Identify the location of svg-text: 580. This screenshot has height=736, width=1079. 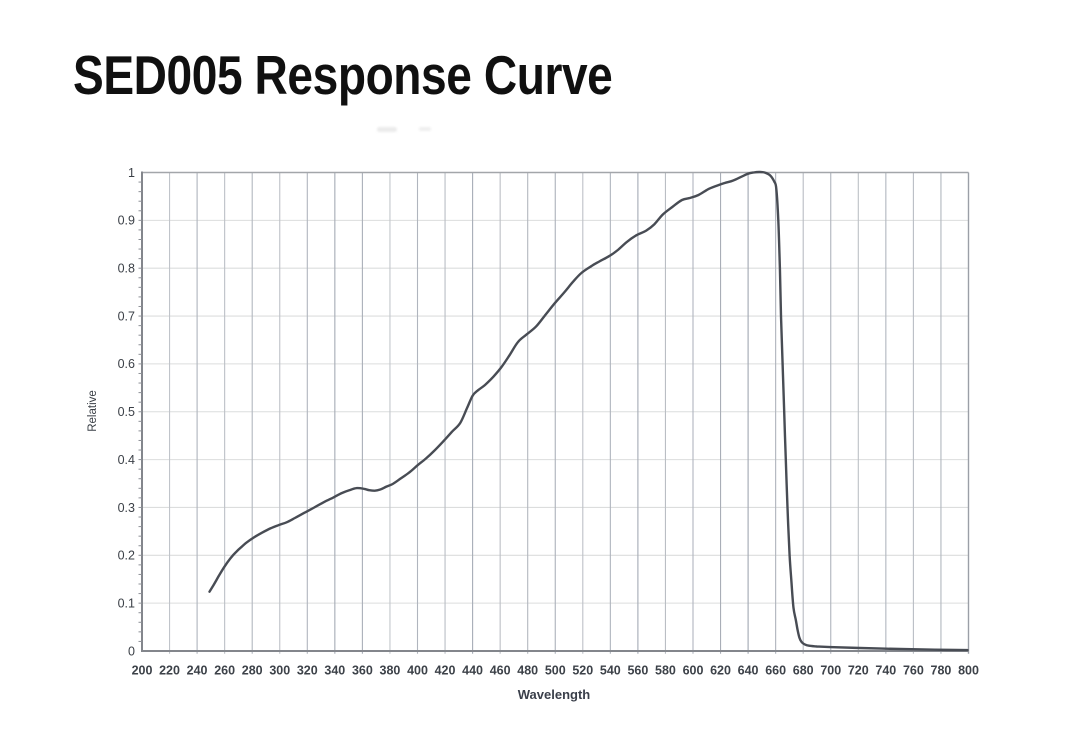
(665, 671).